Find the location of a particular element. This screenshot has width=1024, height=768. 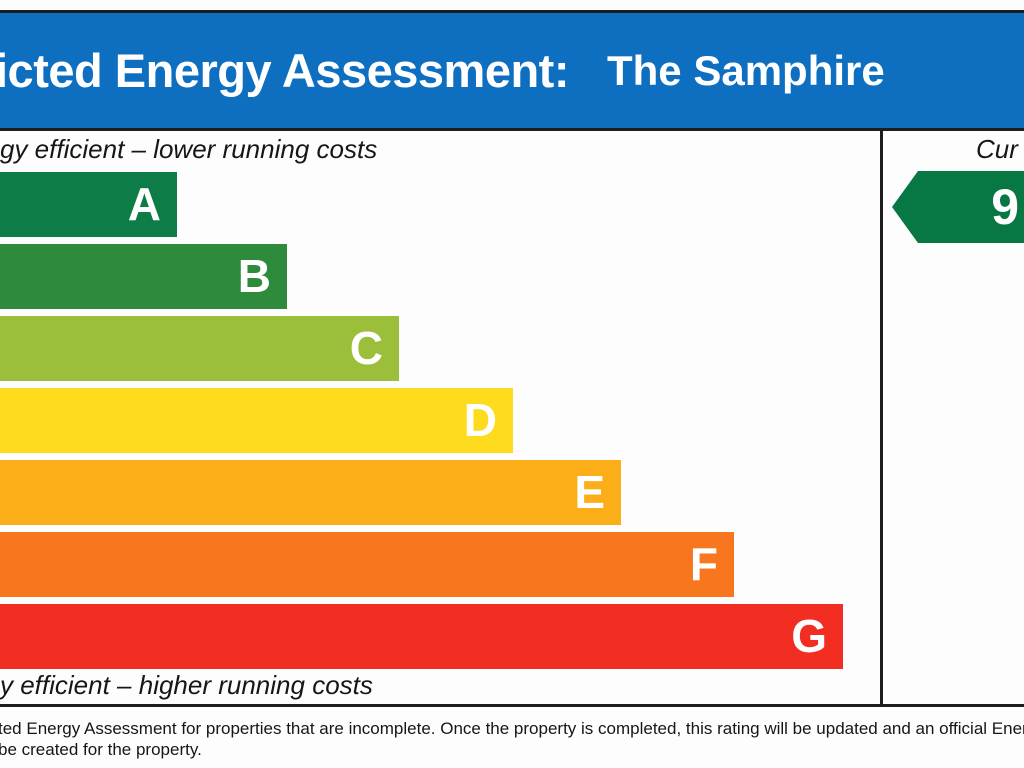

current-rating-value: 9 is located at coordinates (1005, 207).